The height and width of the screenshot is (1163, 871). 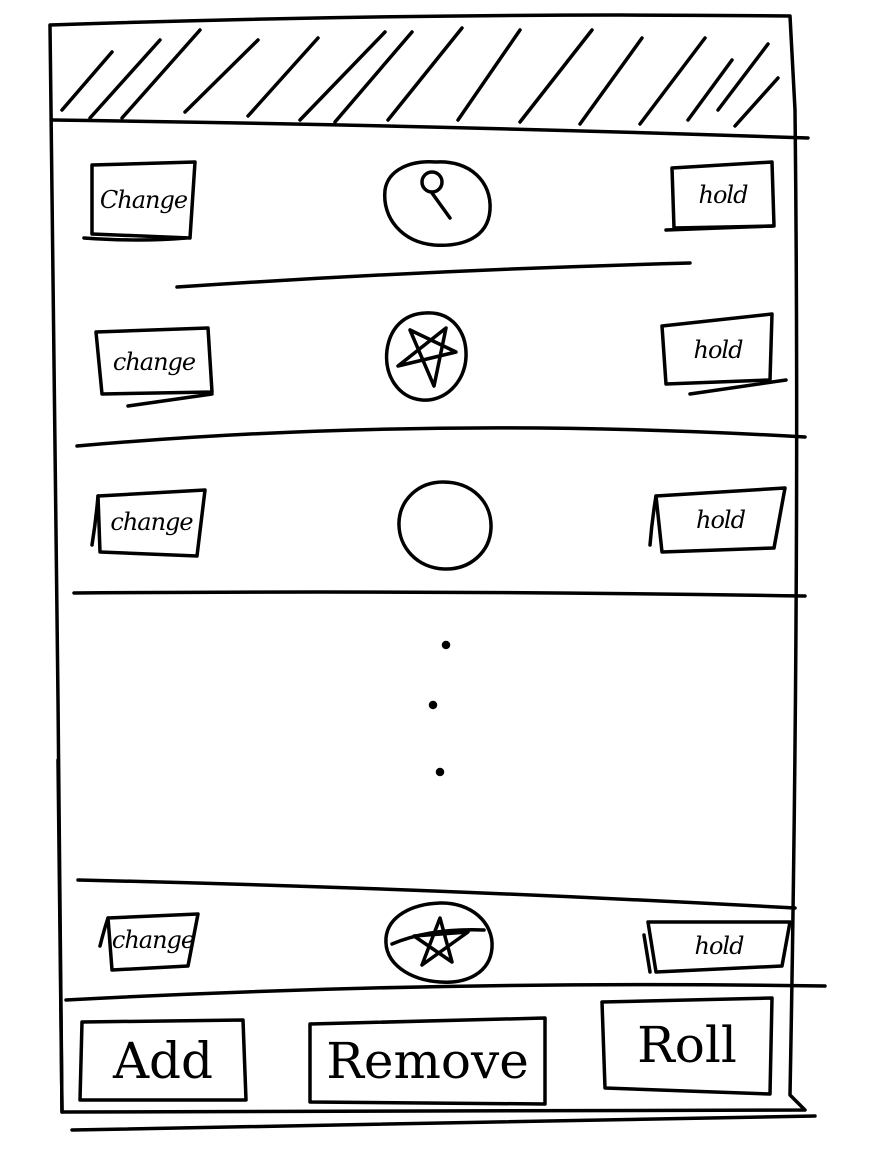 I want to click on remove-button-label: Remove, so click(x=427, y=1061).